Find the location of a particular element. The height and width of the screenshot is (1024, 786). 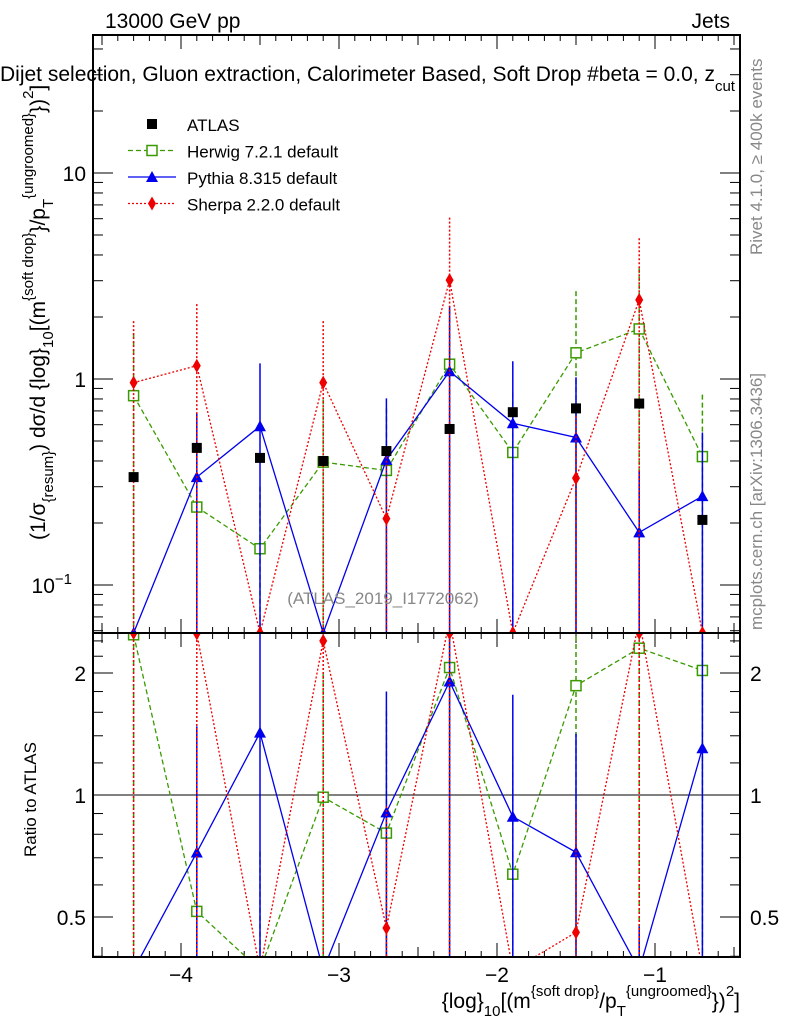

x-tick-label: −1 is located at coordinates (655, 975).